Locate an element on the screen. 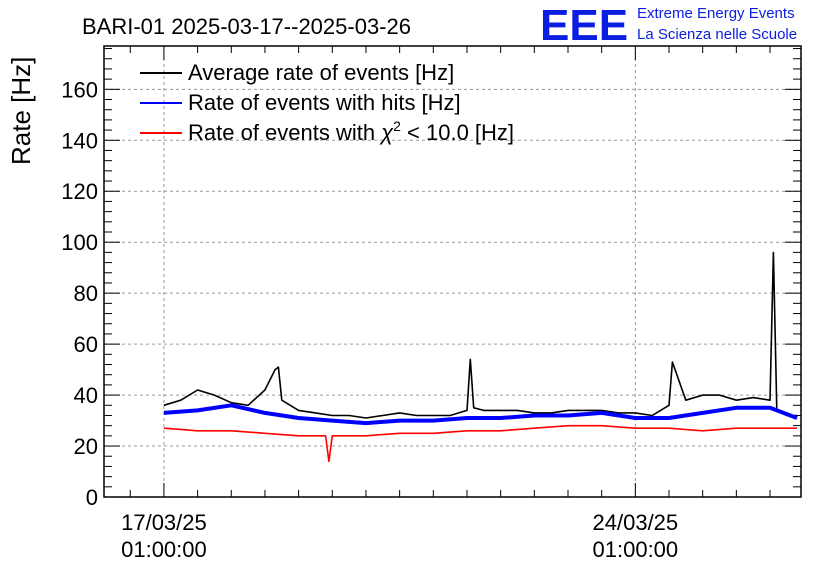 Image resolution: width=836 pixels, height=572 pixels. legend-label-chi2: Rate of events with χ2 < 10.0 [Hz] is located at coordinates (351, 131).